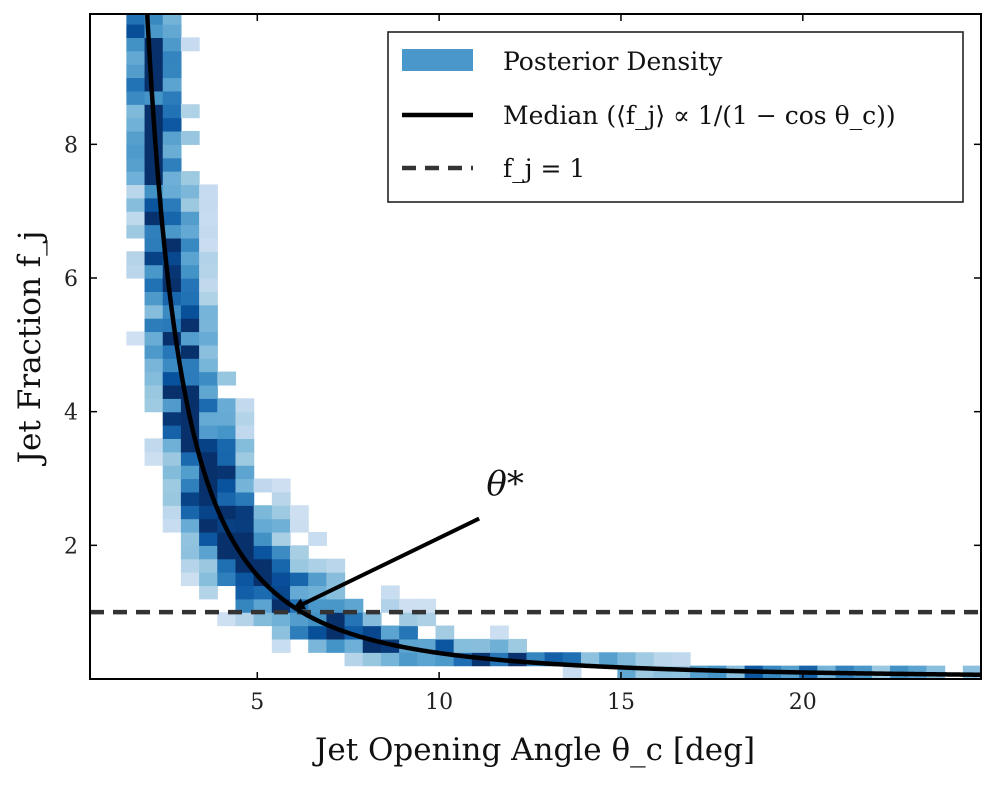  I want to click on theta-star-arrow, so click(386, 563).